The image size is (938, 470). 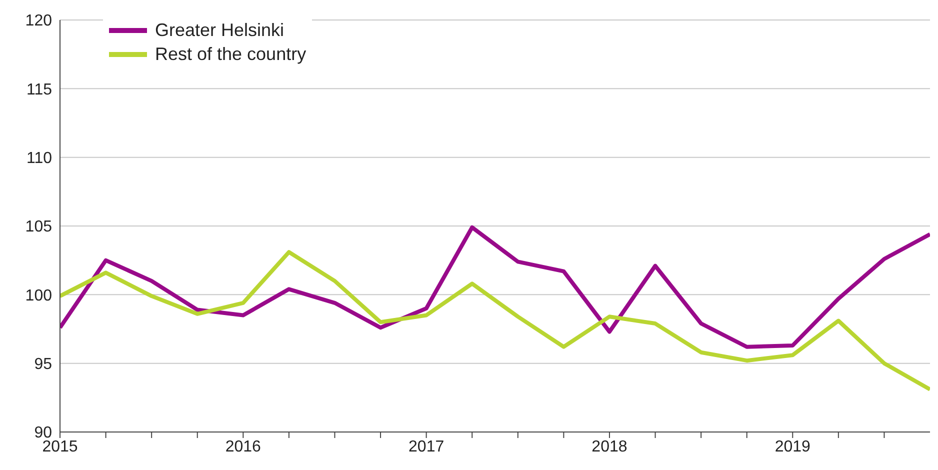 I want to click on x-tick-label: 2015, so click(x=60, y=447).